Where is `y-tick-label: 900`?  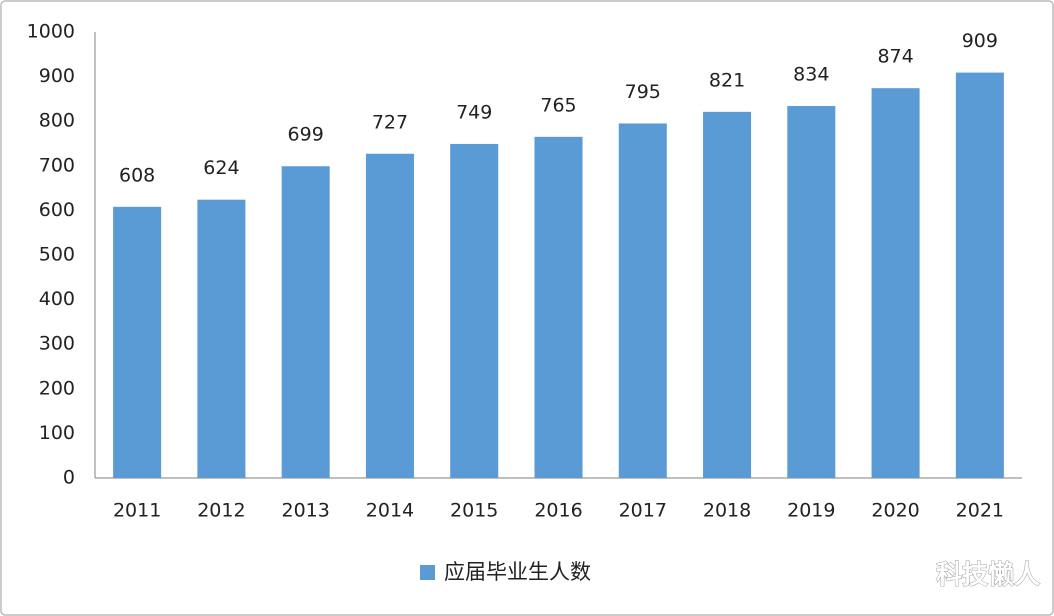 y-tick-label: 900 is located at coordinates (57, 76).